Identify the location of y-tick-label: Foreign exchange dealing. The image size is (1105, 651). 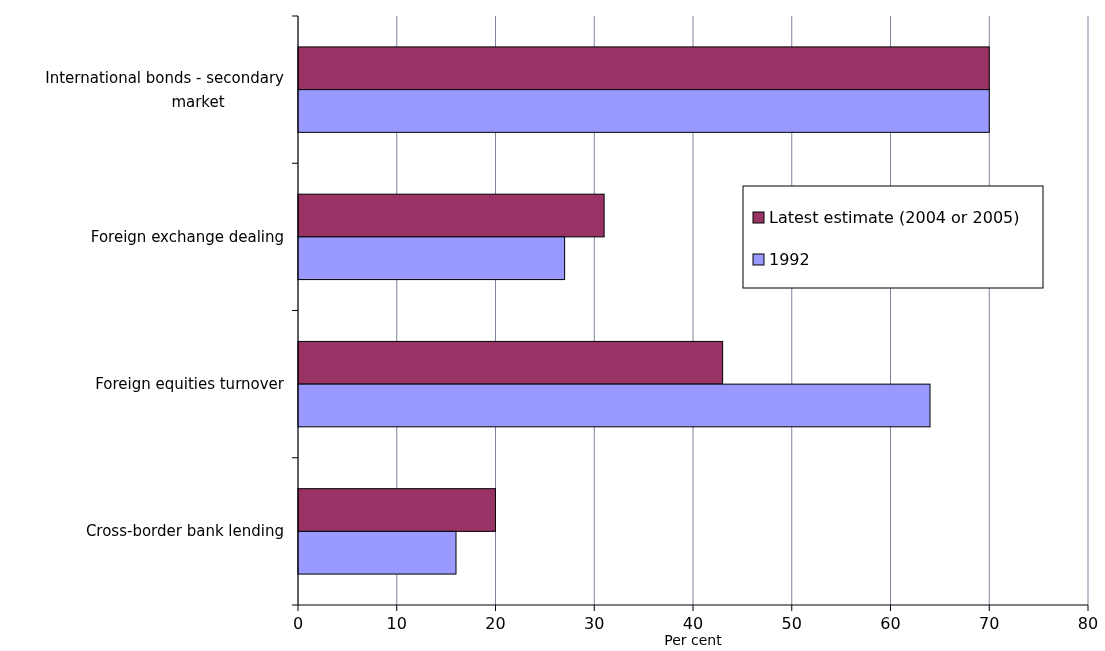
(187, 236).